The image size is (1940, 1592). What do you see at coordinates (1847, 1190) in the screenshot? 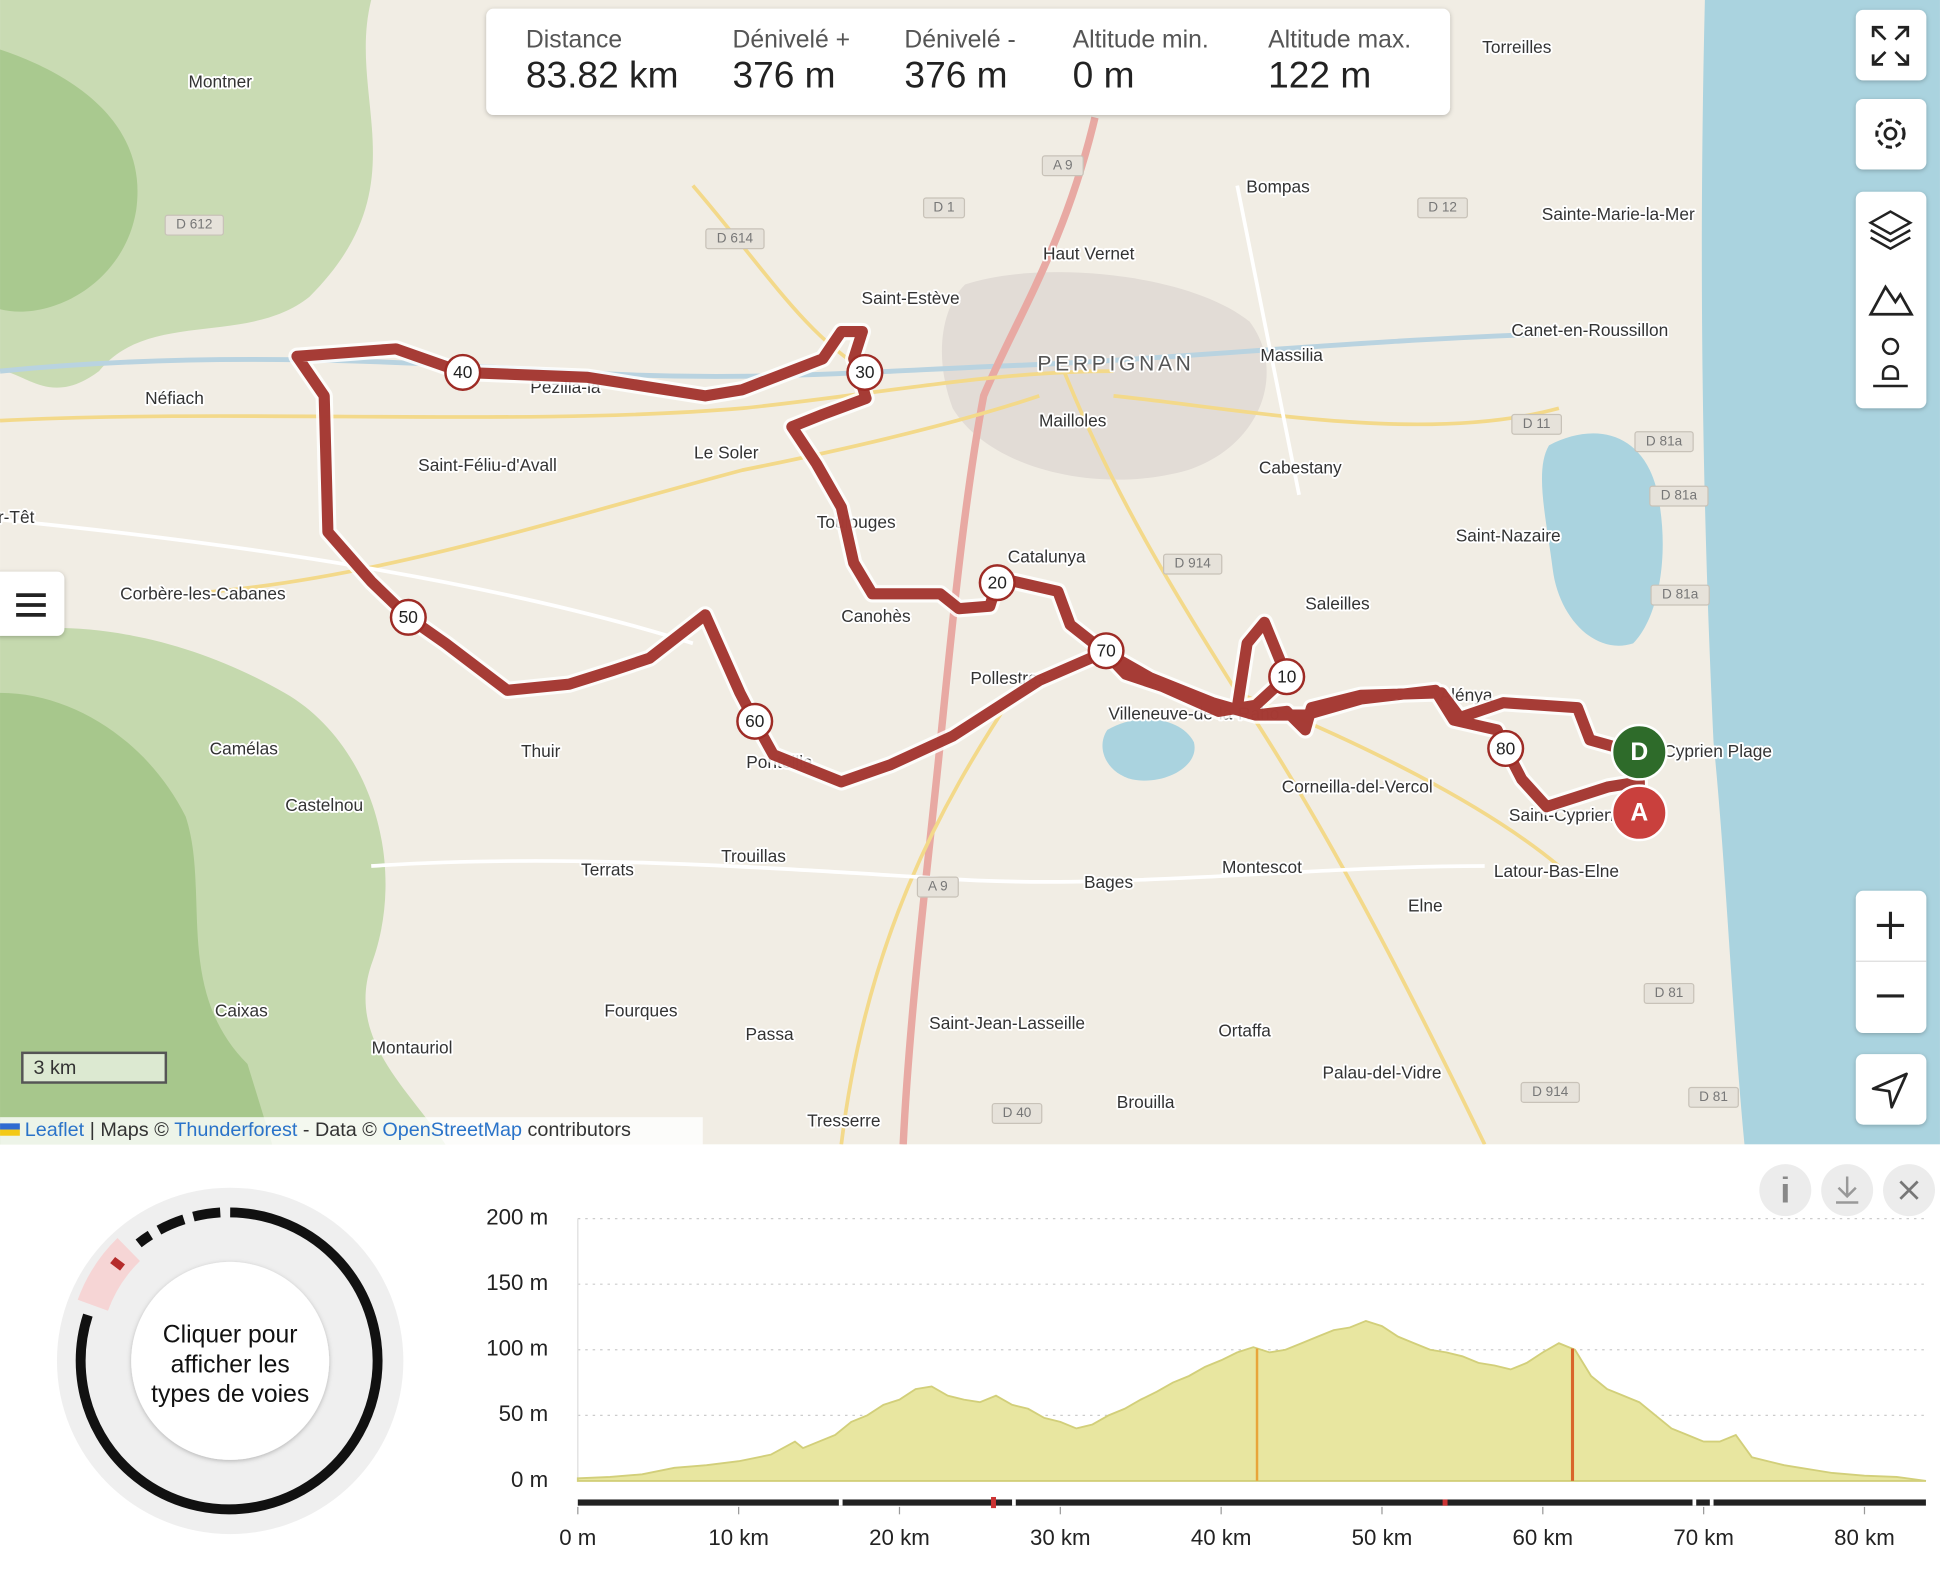
I see `download-button` at bounding box center [1847, 1190].